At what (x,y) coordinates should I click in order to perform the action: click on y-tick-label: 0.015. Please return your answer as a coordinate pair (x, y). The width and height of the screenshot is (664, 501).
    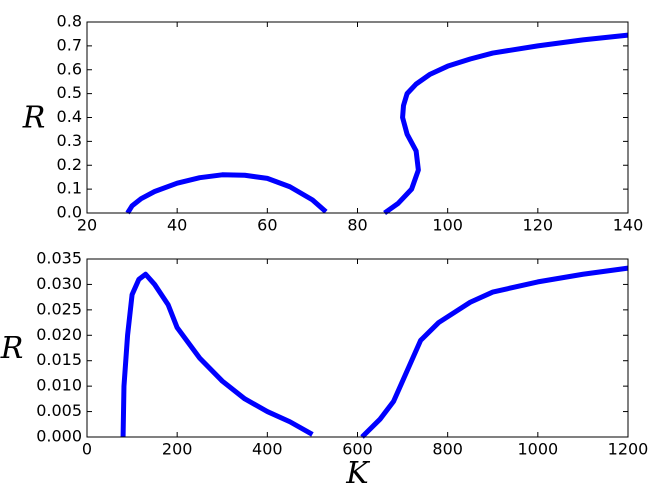
    Looking at the image, I should click on (59, 359).